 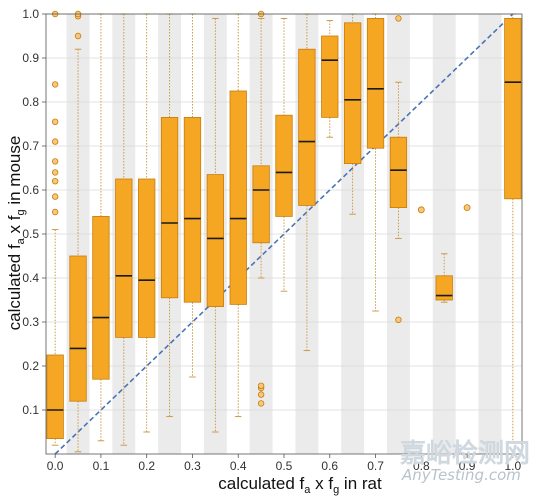 I want to click on x-tick-label: 0.1, so click(x=101, y=466).